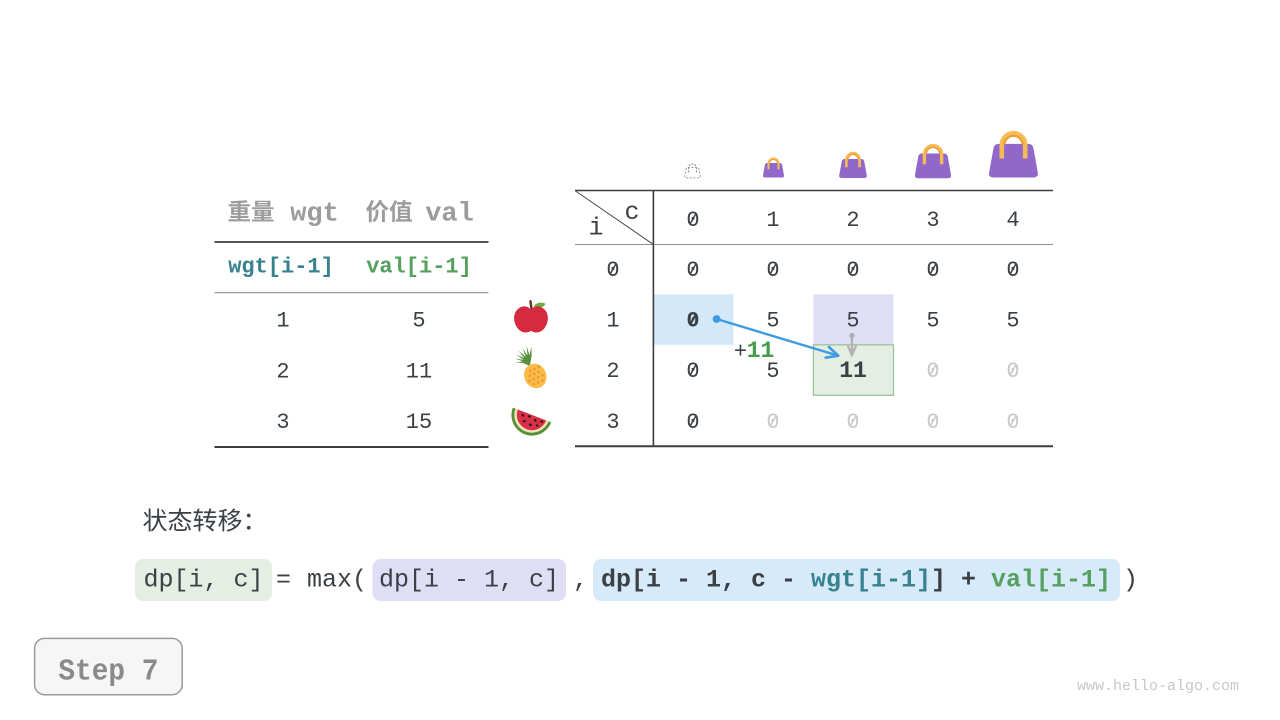 The image size is (1280, 720). I want to click on svg-text: c, so click(631, 212).